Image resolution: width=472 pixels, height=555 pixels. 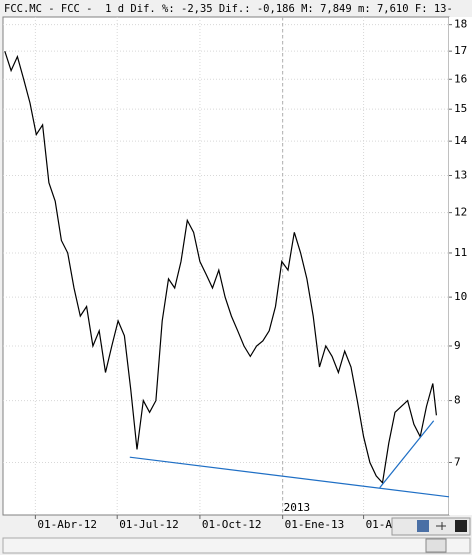 I want to click on annotation: 2013, so click(x=297, y=507).